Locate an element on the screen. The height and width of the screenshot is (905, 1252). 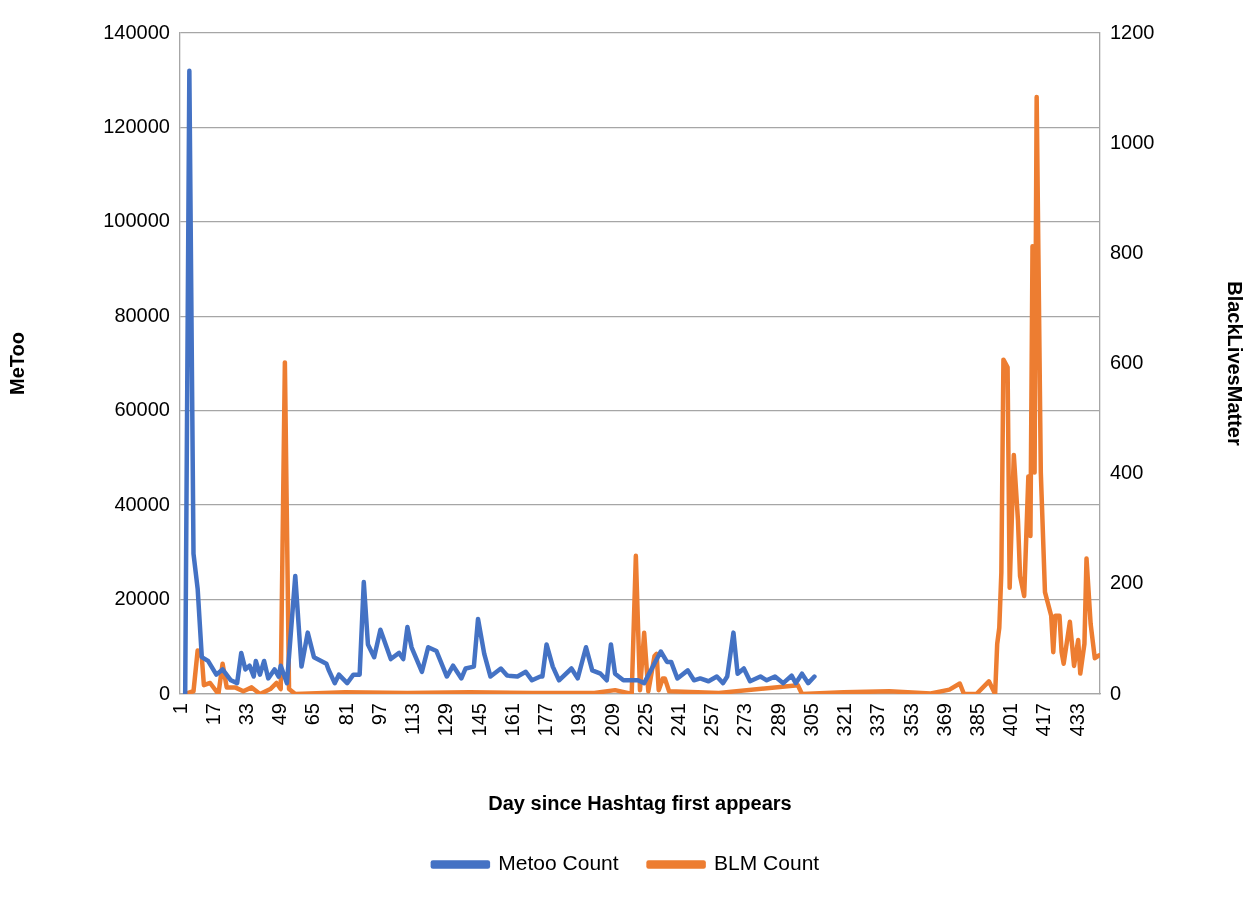
x-axis-title: Day since Hashtag first appears is located at coordinates (640, 802).